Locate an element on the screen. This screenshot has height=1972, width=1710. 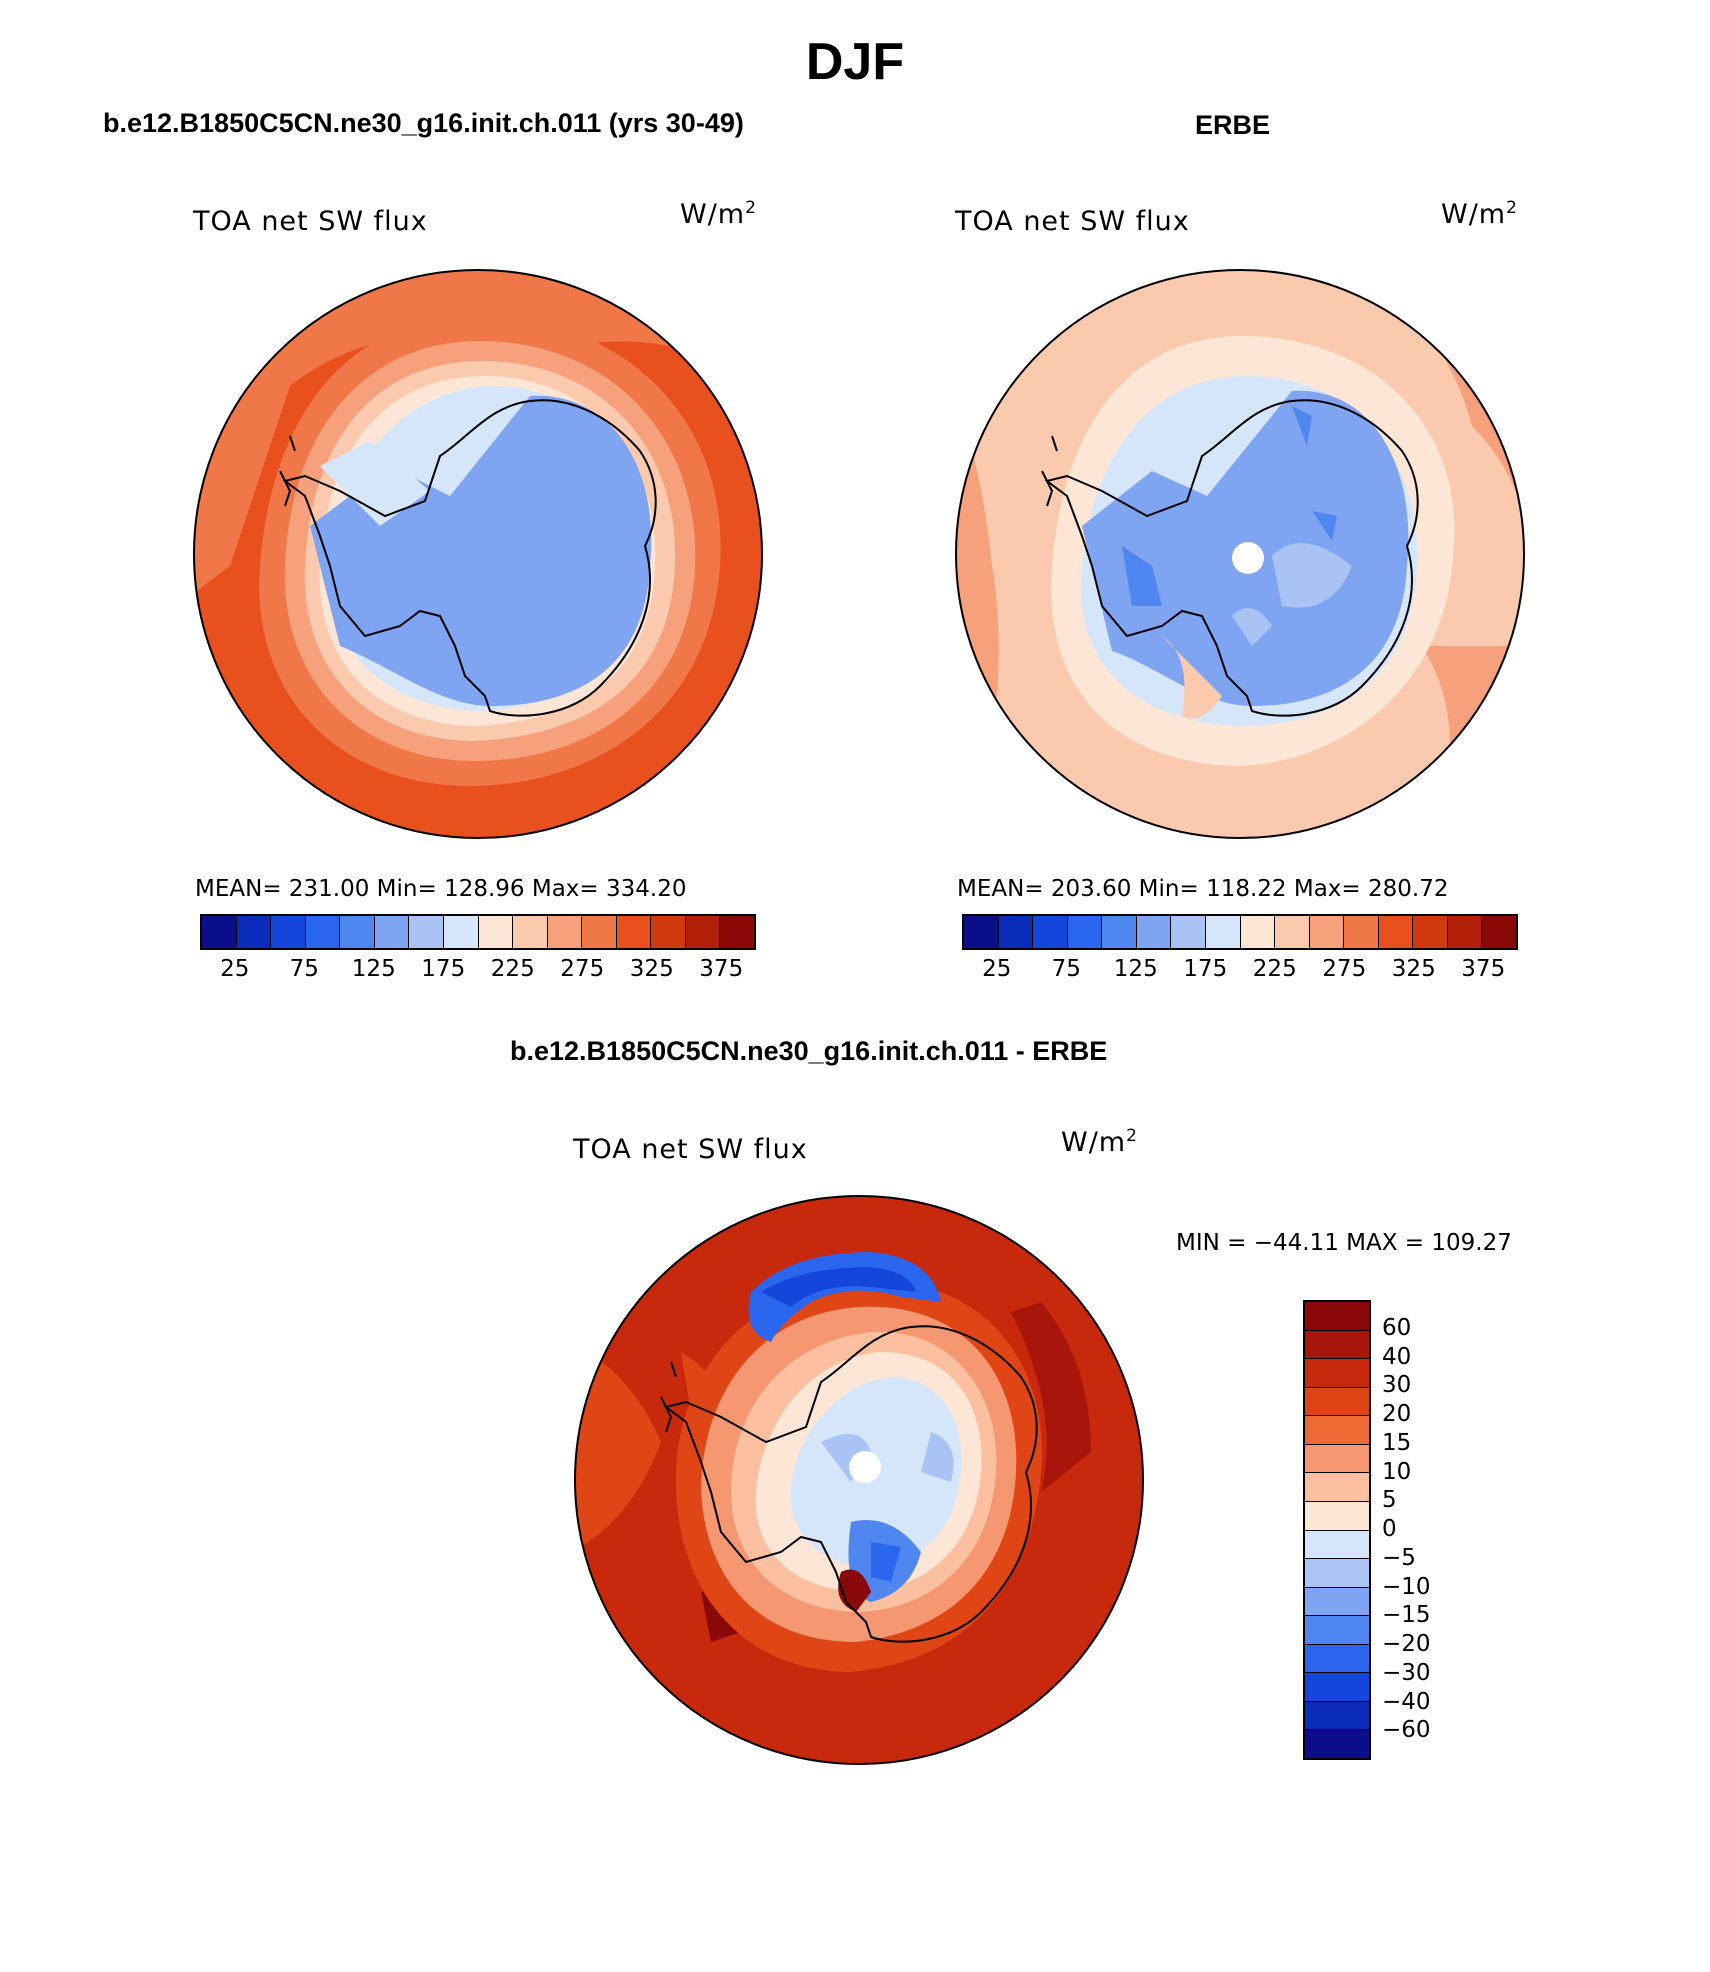
model-colorbar-tick-label: 75 is located at coordinates (304, 969).